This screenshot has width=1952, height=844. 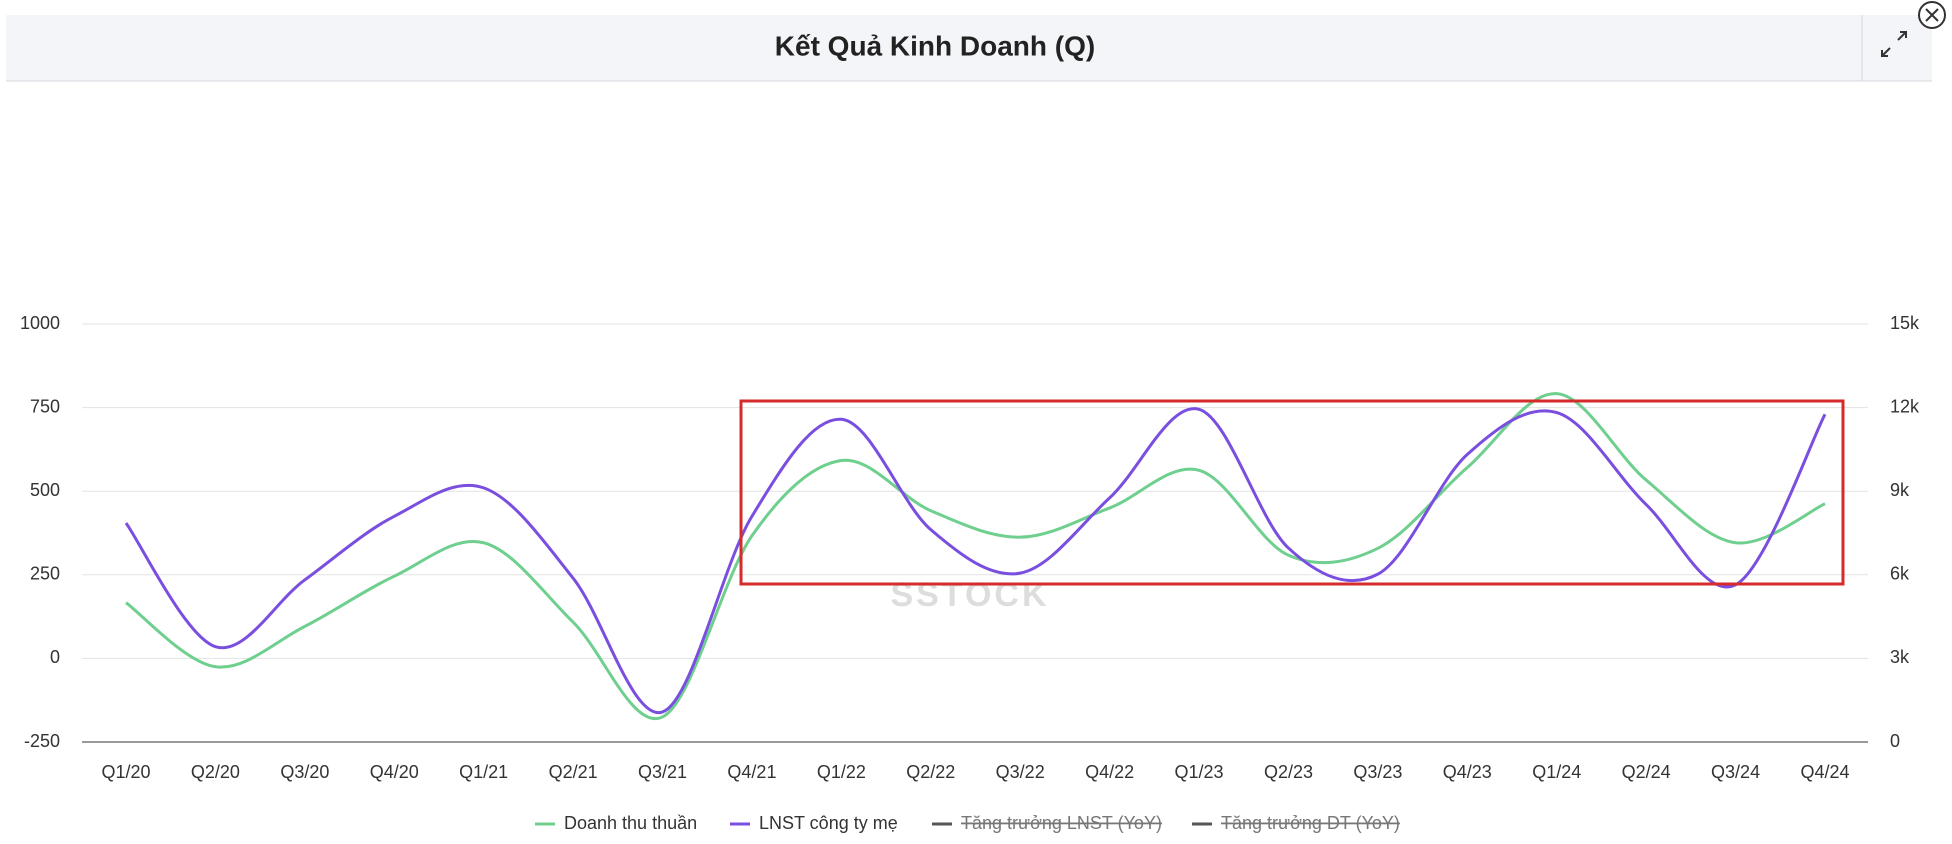 What do you see at coordinates (1895, 741) in the screenshot?
I see `y2-tick-label: 0` at bounding box center [1895, 741].